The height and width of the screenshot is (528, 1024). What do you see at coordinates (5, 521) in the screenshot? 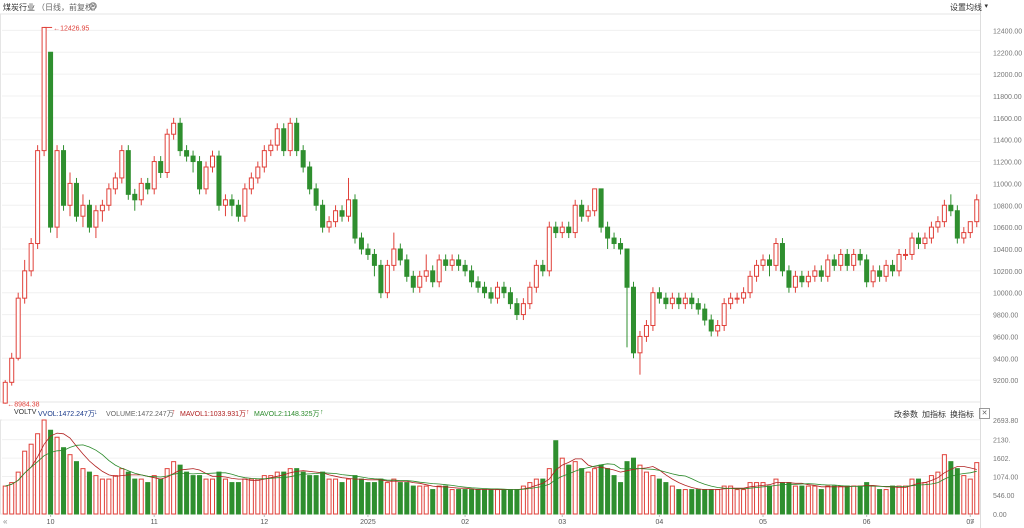
I see `scroll-left-icon: «` at bounding box center [5, 521].